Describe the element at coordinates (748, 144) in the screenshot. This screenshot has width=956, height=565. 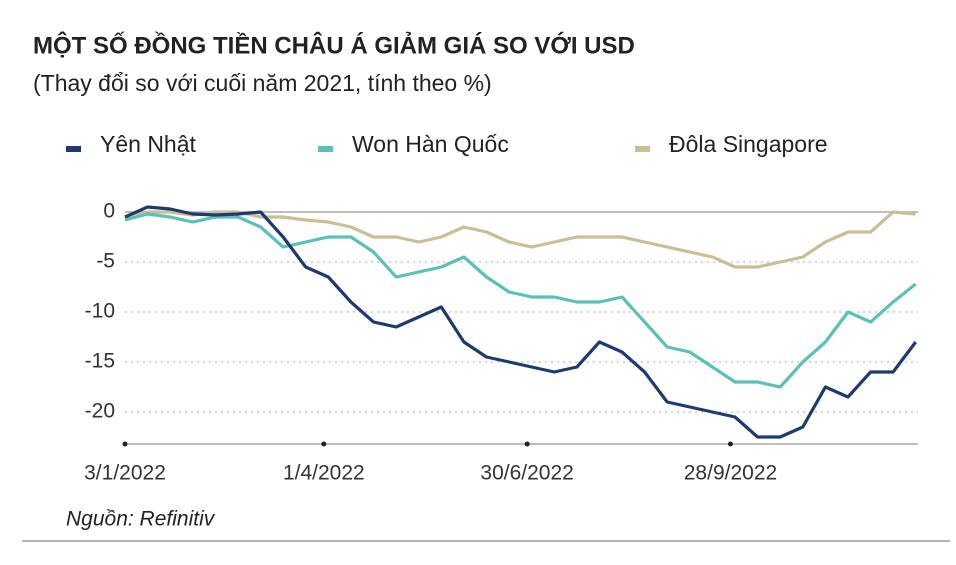
I see `legend-label: Đôla Singapore` at that location.